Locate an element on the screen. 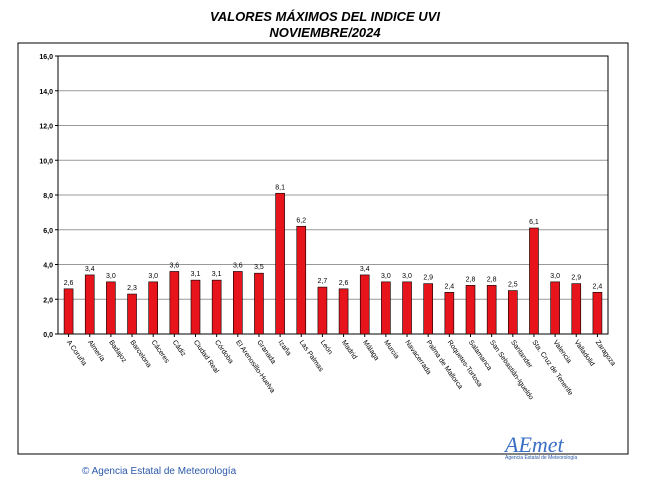  category-label: Cádiz is located at coordinates (179, 348).